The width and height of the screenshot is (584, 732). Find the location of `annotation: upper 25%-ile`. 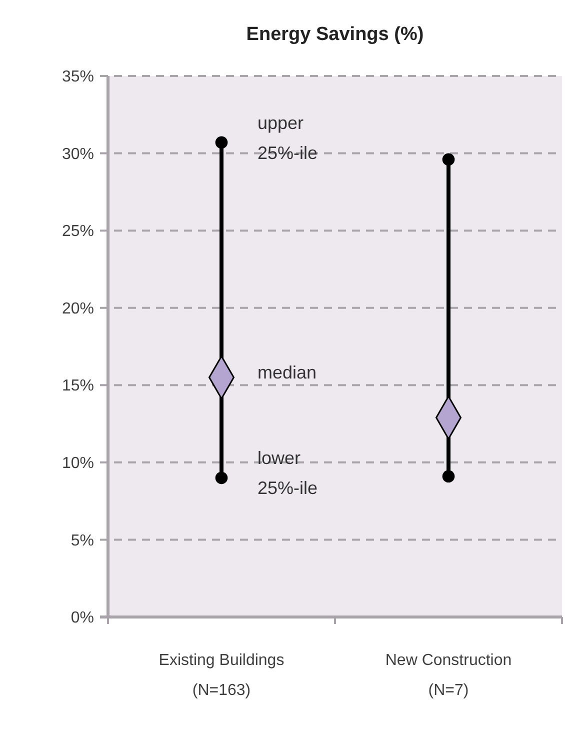

annotation: upper 25%-ile is located at coordinates (288, 137).